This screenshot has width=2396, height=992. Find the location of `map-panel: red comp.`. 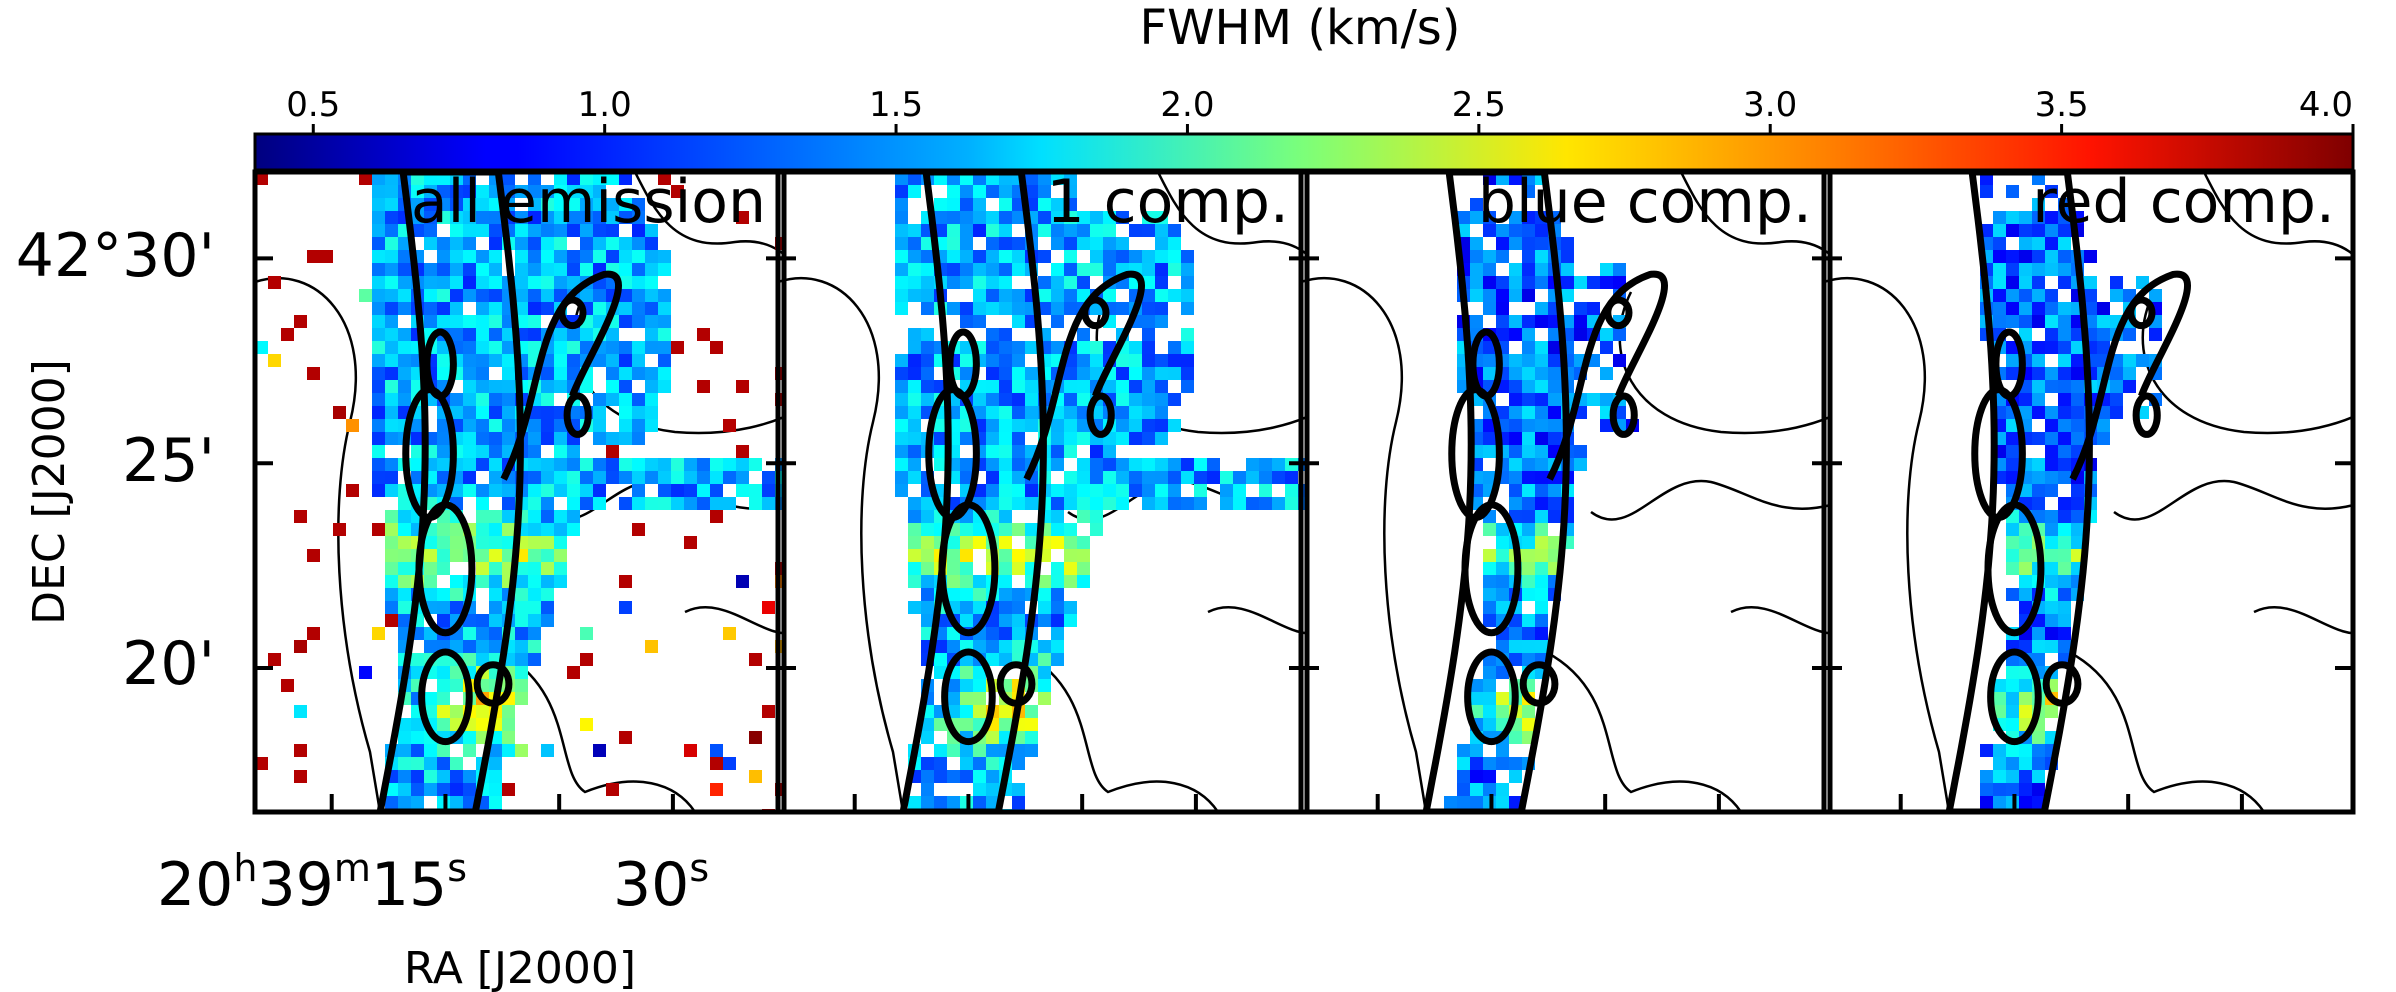

map-panel: red comp. is located at coordinates (2088, 491).